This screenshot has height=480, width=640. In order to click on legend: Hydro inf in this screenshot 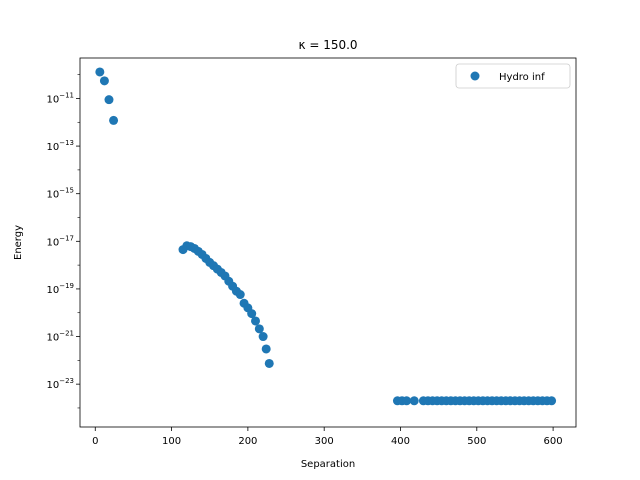, I will do `click(513, 76)`.